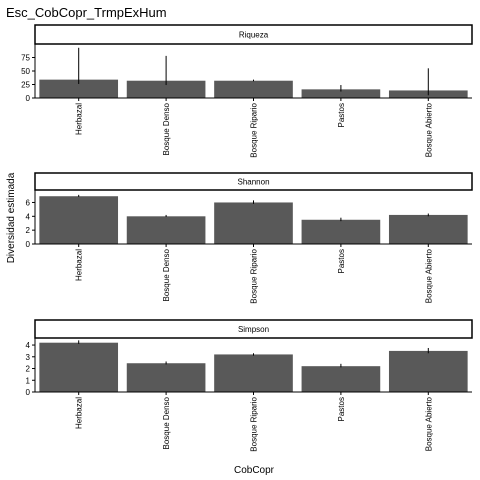 The image size is (480, 480). I want to click on strip-label: Shannon, so click(253, 182).